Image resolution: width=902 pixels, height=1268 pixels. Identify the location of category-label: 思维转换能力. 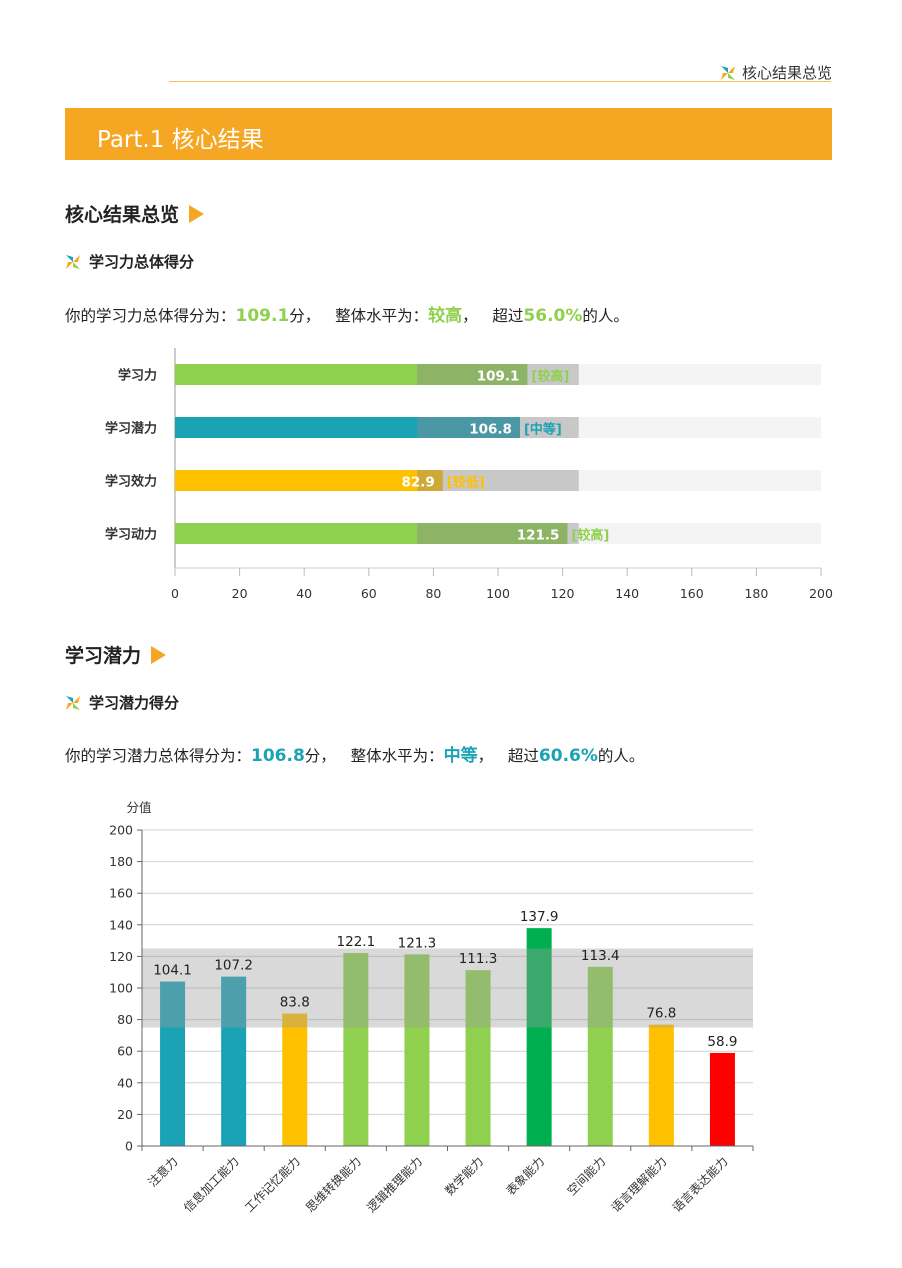
(333, 1185).